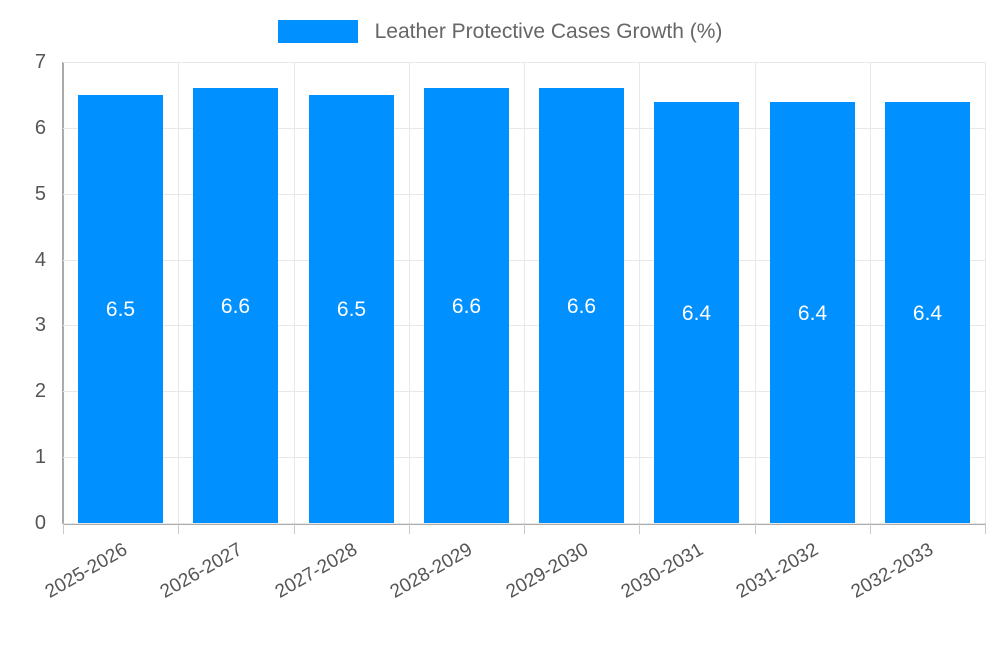 This screenshot has height=662, width=1000. I want to click on chart-legend: Leather Protective Cases Growth (%), so click(500, 31).